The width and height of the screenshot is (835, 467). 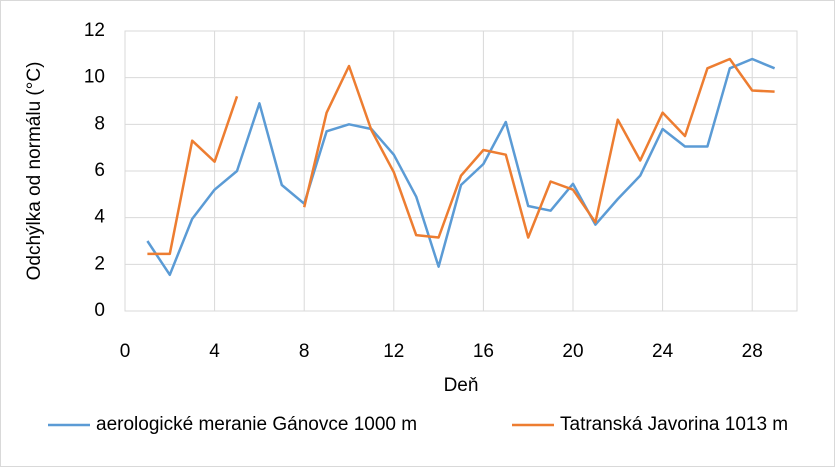 I want to click on y-tick-label: 8, so click(x=99, y=123).